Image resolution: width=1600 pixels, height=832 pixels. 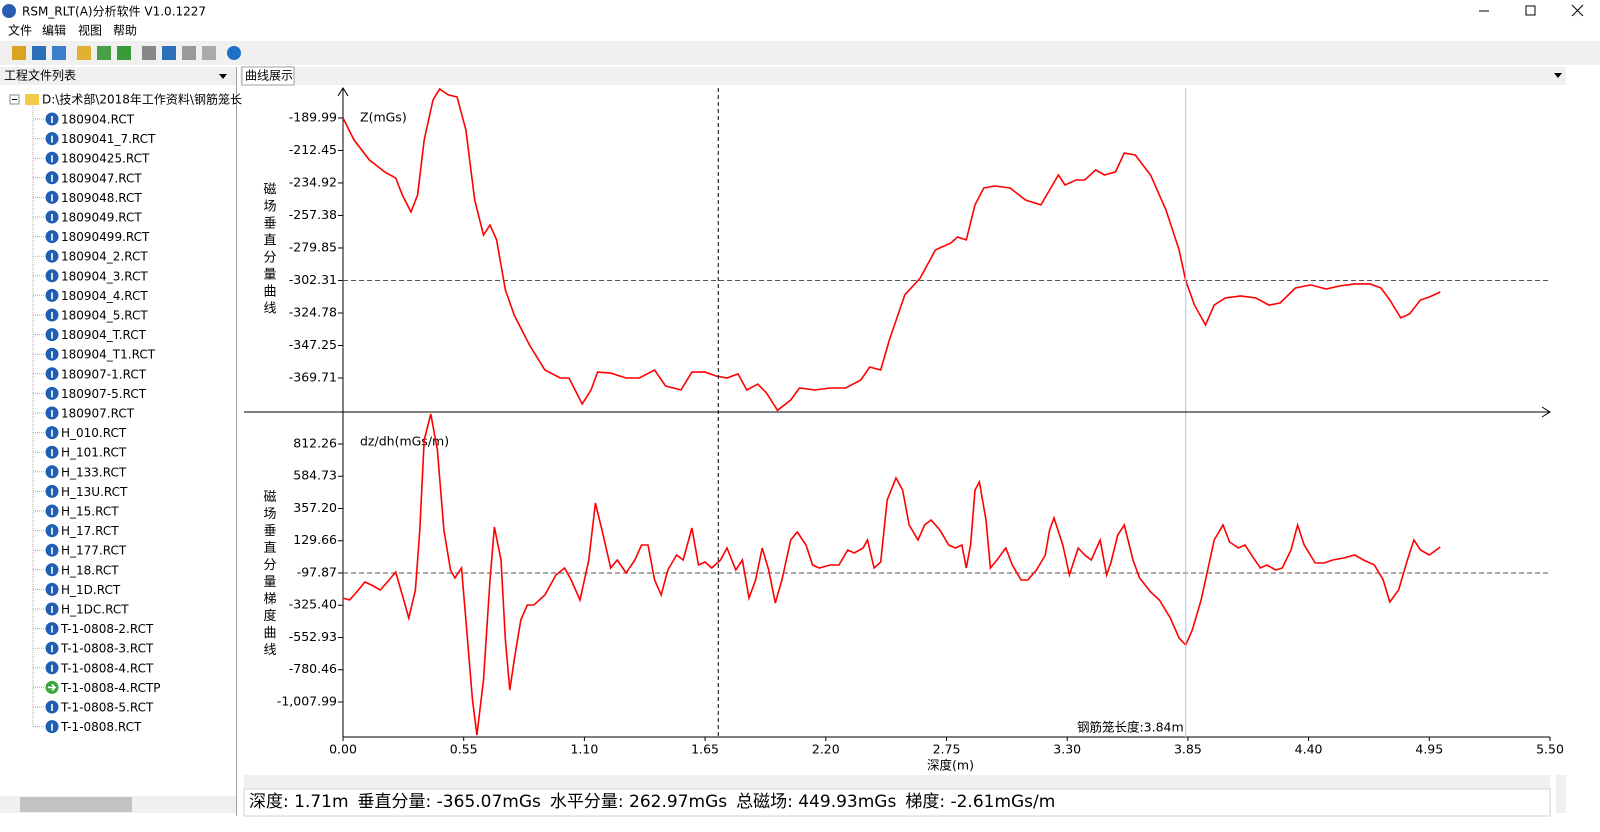 What do you see at coordinates (1067, 749) in the screenshot?
I see `x-tick-label: 3.30` at bounding box center [1067, 749].